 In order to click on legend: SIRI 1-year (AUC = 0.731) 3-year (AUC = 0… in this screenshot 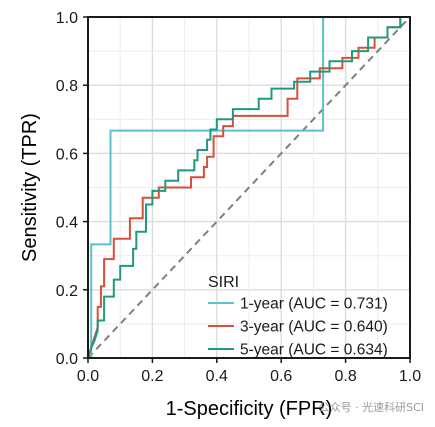, I will do `click(298, 316)`.